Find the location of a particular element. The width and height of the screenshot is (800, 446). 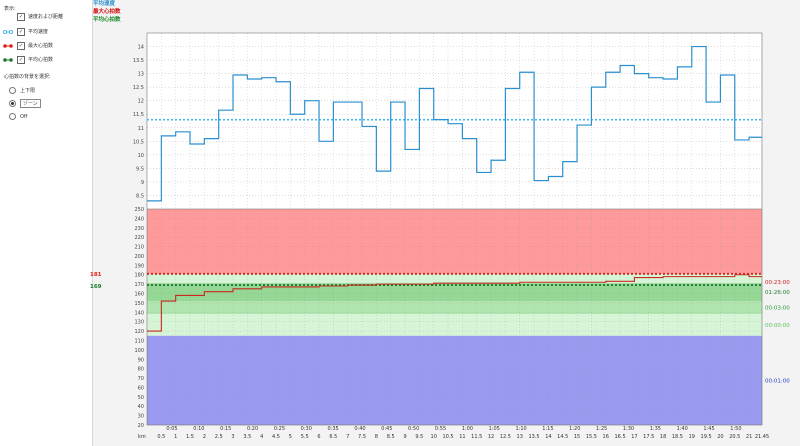

speed-y-tick-label: 11.5 is located at coordinates (138, 115).